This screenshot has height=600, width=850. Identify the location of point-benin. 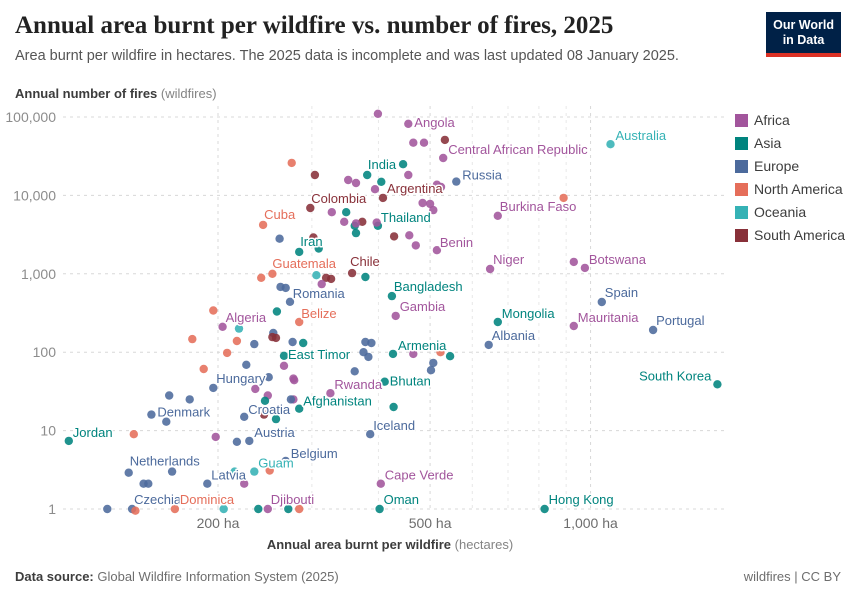
(437, 250).